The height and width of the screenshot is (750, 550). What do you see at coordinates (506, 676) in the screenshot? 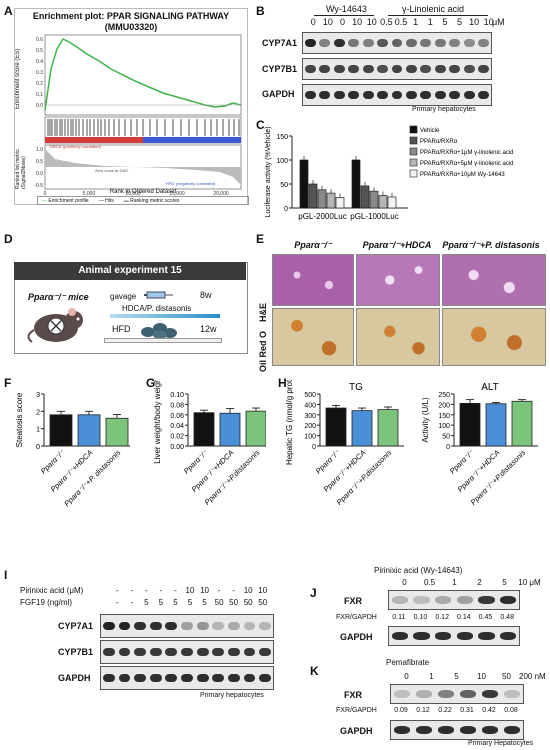
I see `blot-label: 50` at bounding box center [506, 676].